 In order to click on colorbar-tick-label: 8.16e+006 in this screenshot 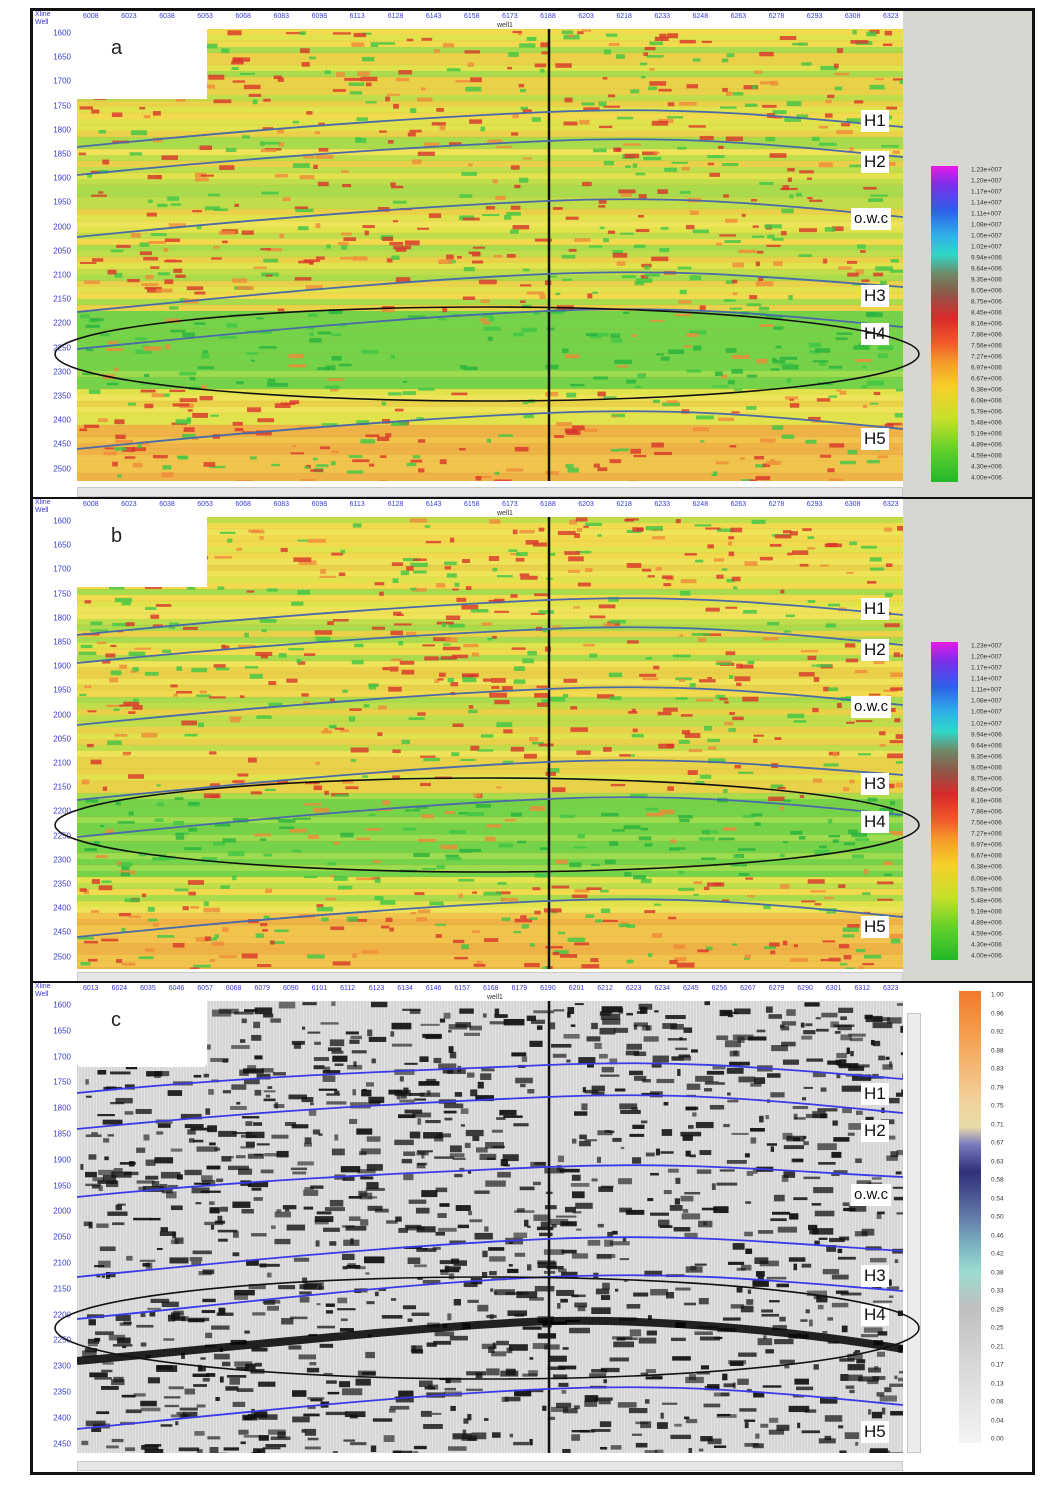, I will do `click(986, 801)`.